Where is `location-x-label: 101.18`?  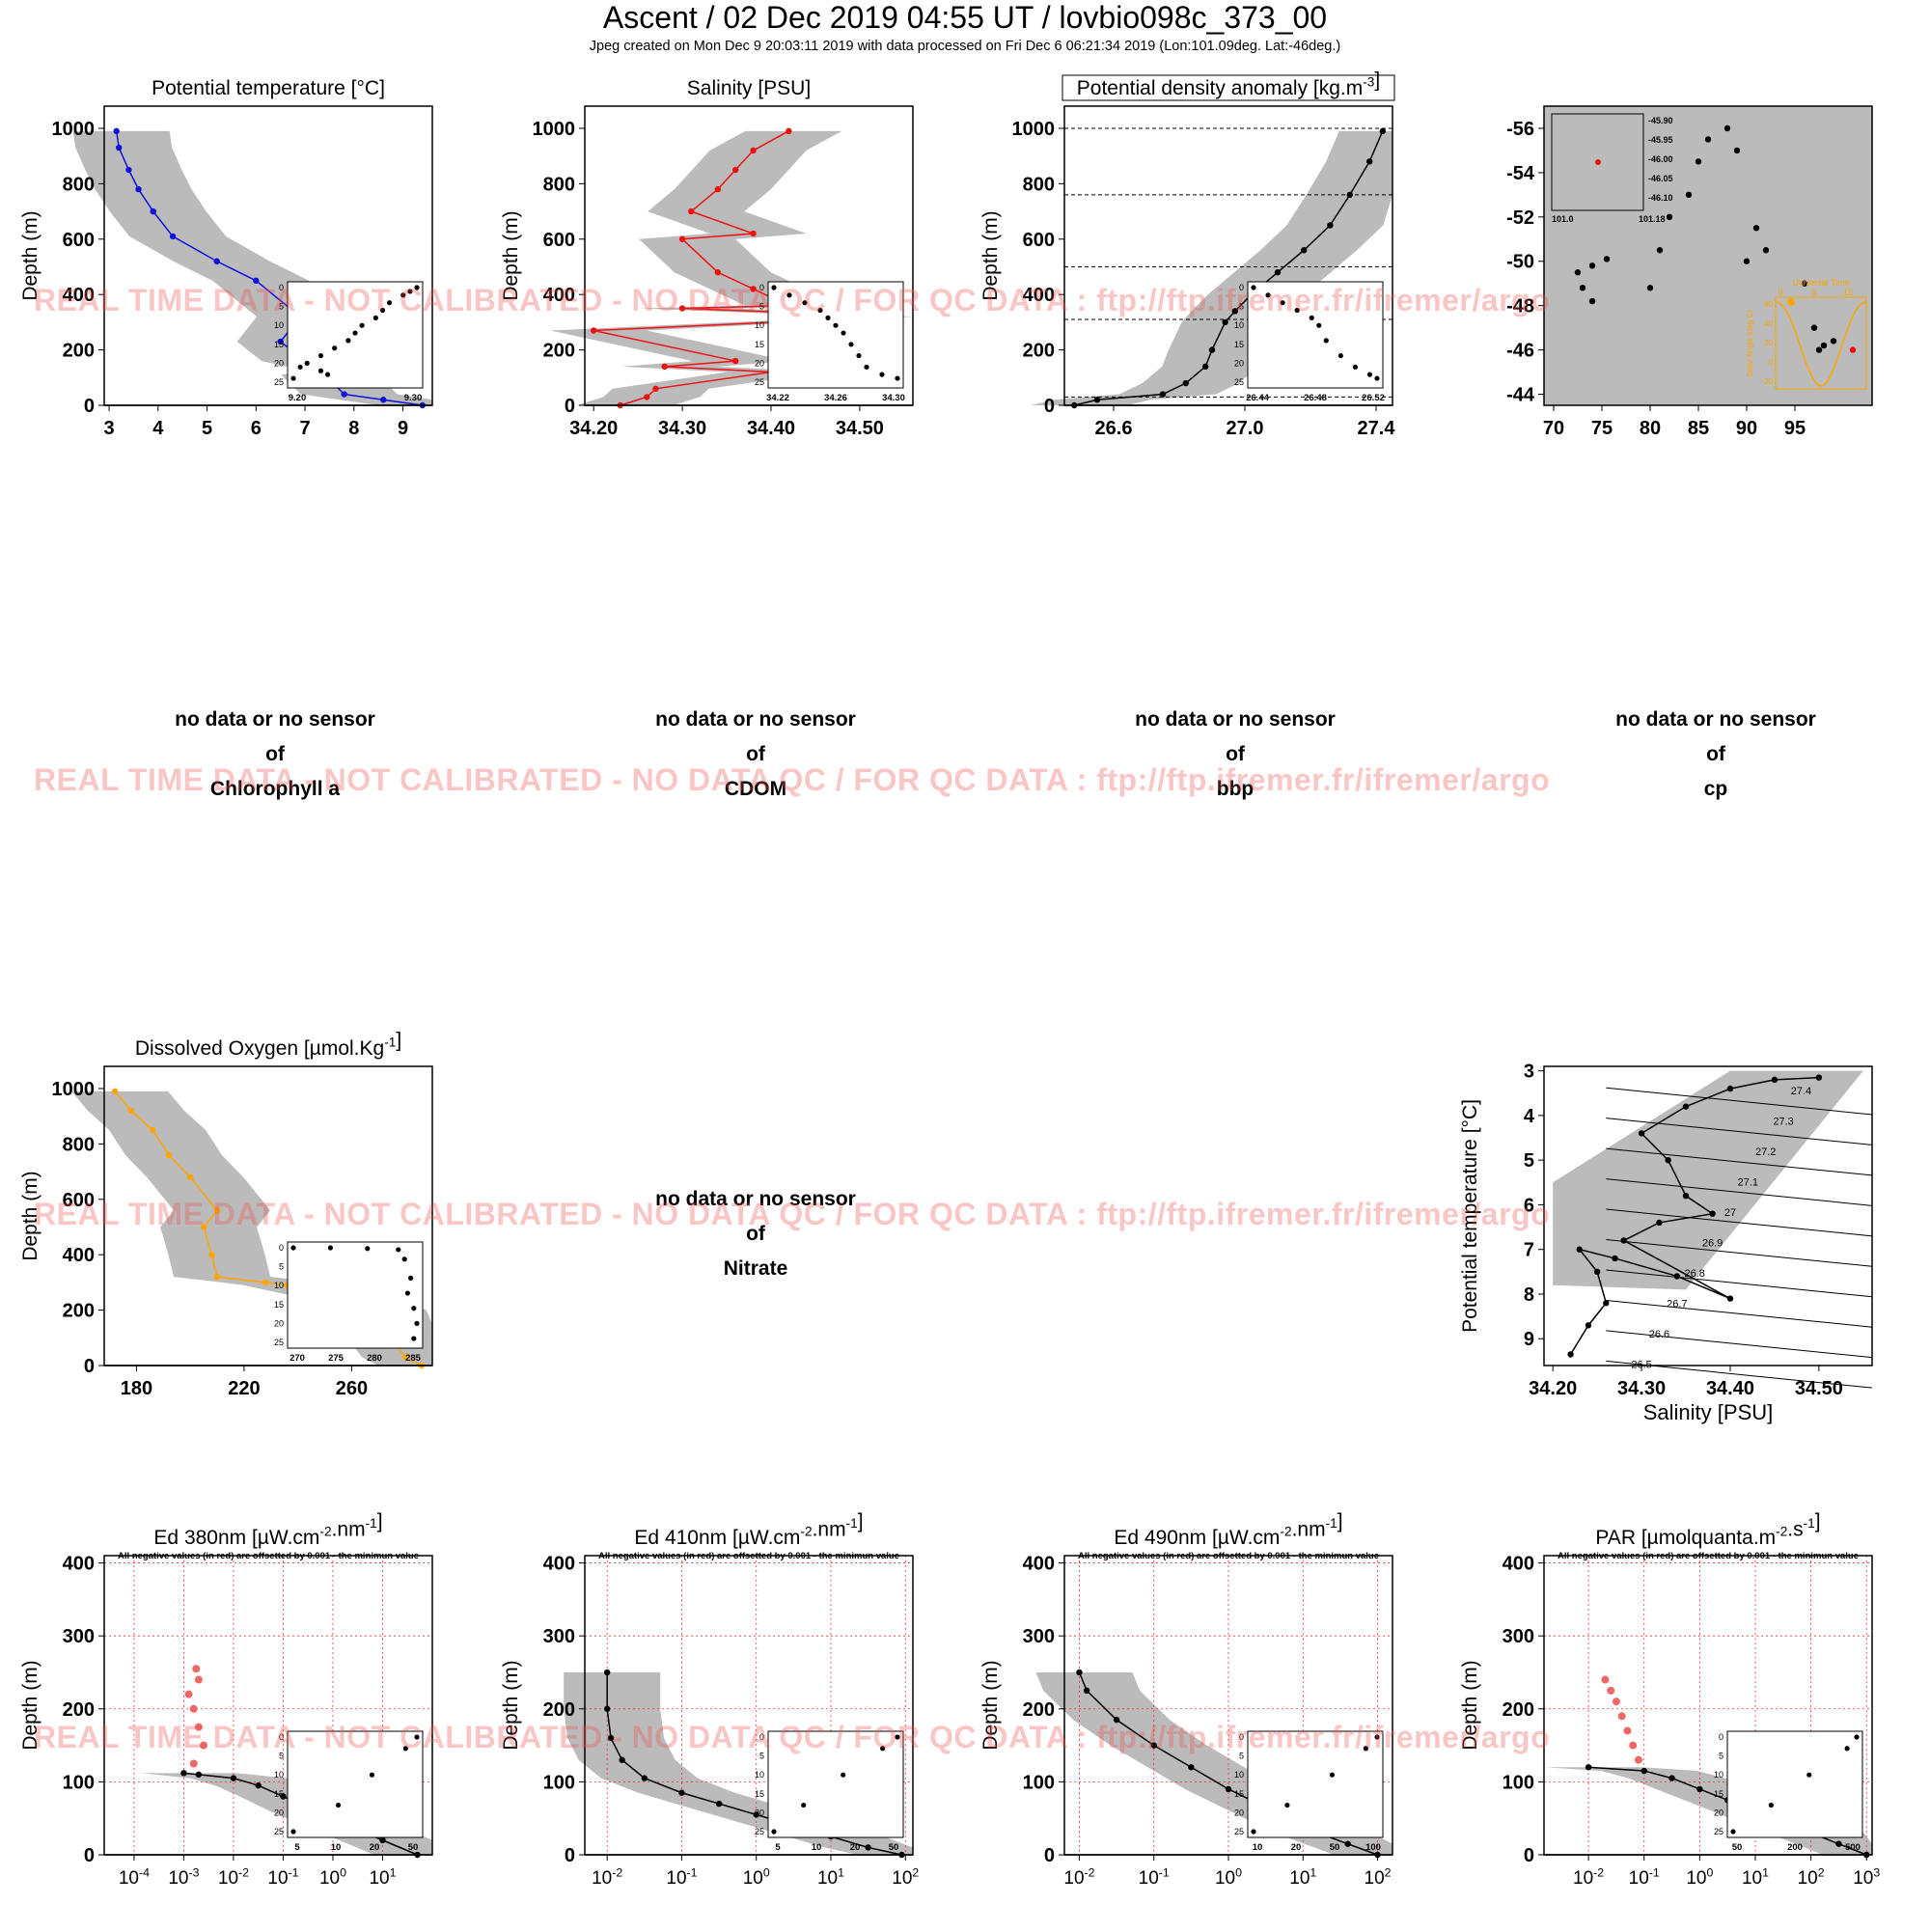
location-x-label: 101.18 is located at coordinates (1652, 219).